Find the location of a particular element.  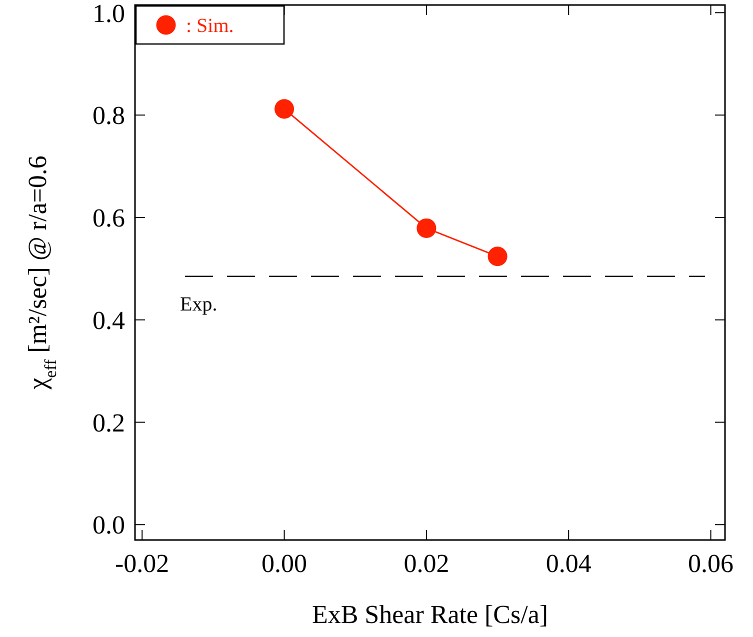

y-tick-label: 0.2 is located at coordinates (108, 423).